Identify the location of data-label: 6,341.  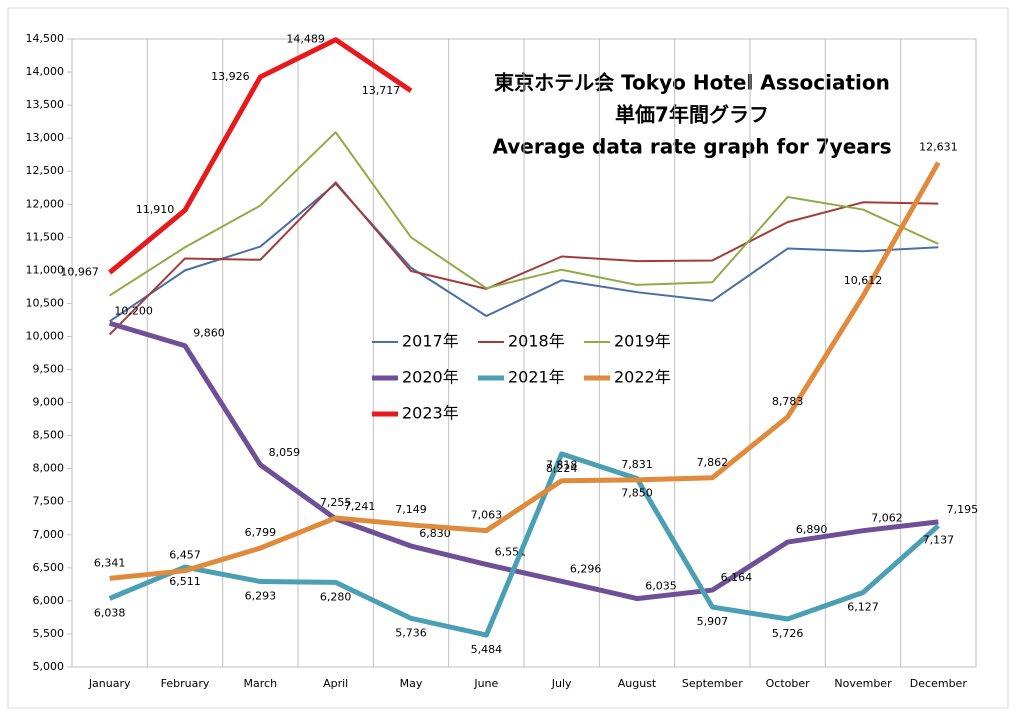
(110, 562).